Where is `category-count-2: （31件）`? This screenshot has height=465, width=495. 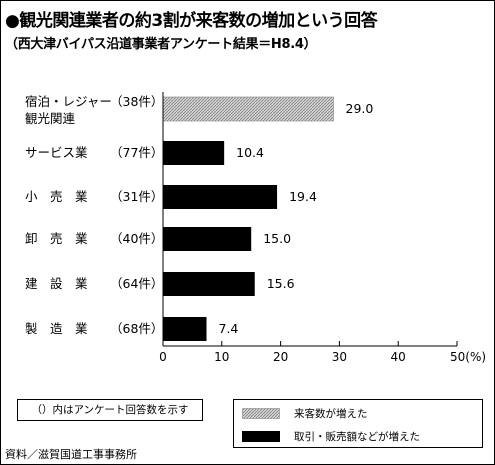
category-count-2: （31件） is located at coordinates (136, 196).